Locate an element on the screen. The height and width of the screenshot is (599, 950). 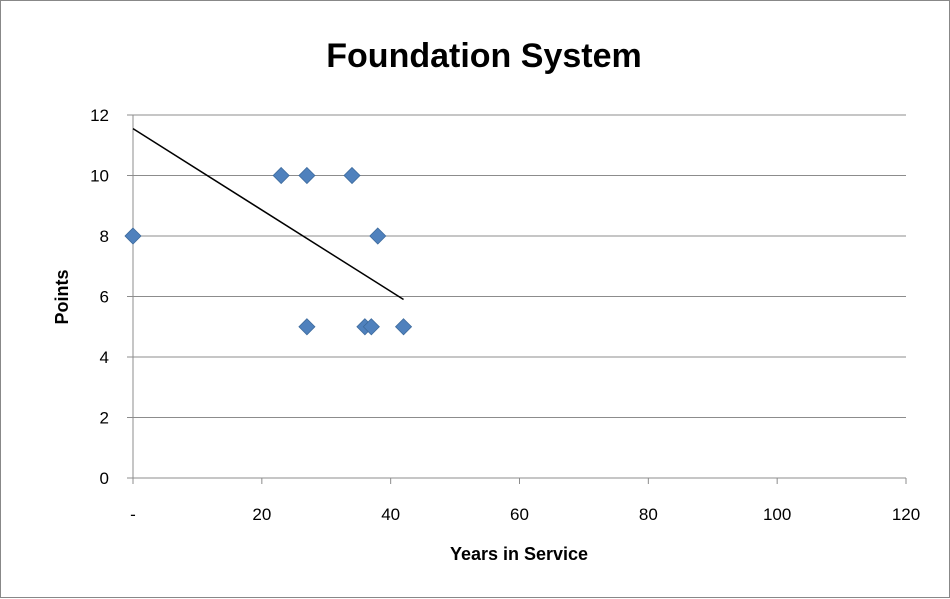
x-tick-label-4: 80 is located at coordinates (648, 514).